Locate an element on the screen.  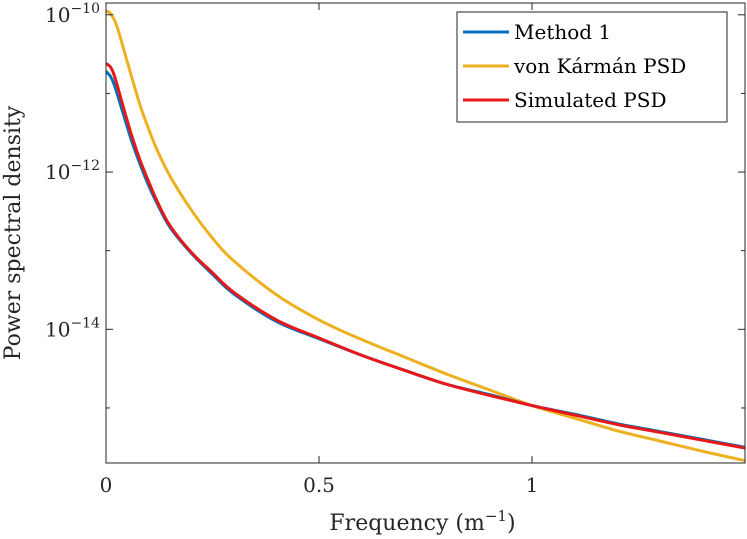
legend-label-von-k-rm-n-psd: von Kármán PSD is located at coordinates (599, 66).